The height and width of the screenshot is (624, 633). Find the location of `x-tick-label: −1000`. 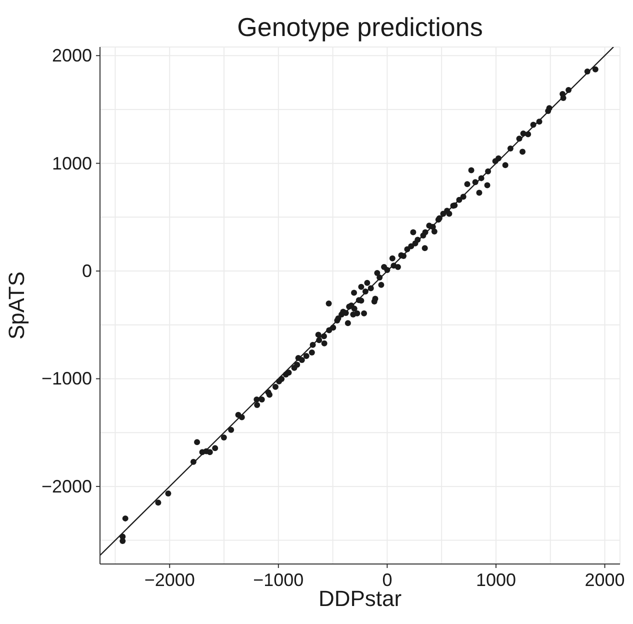

x-tick-label: −1000 is located at coordinates (278, 580).